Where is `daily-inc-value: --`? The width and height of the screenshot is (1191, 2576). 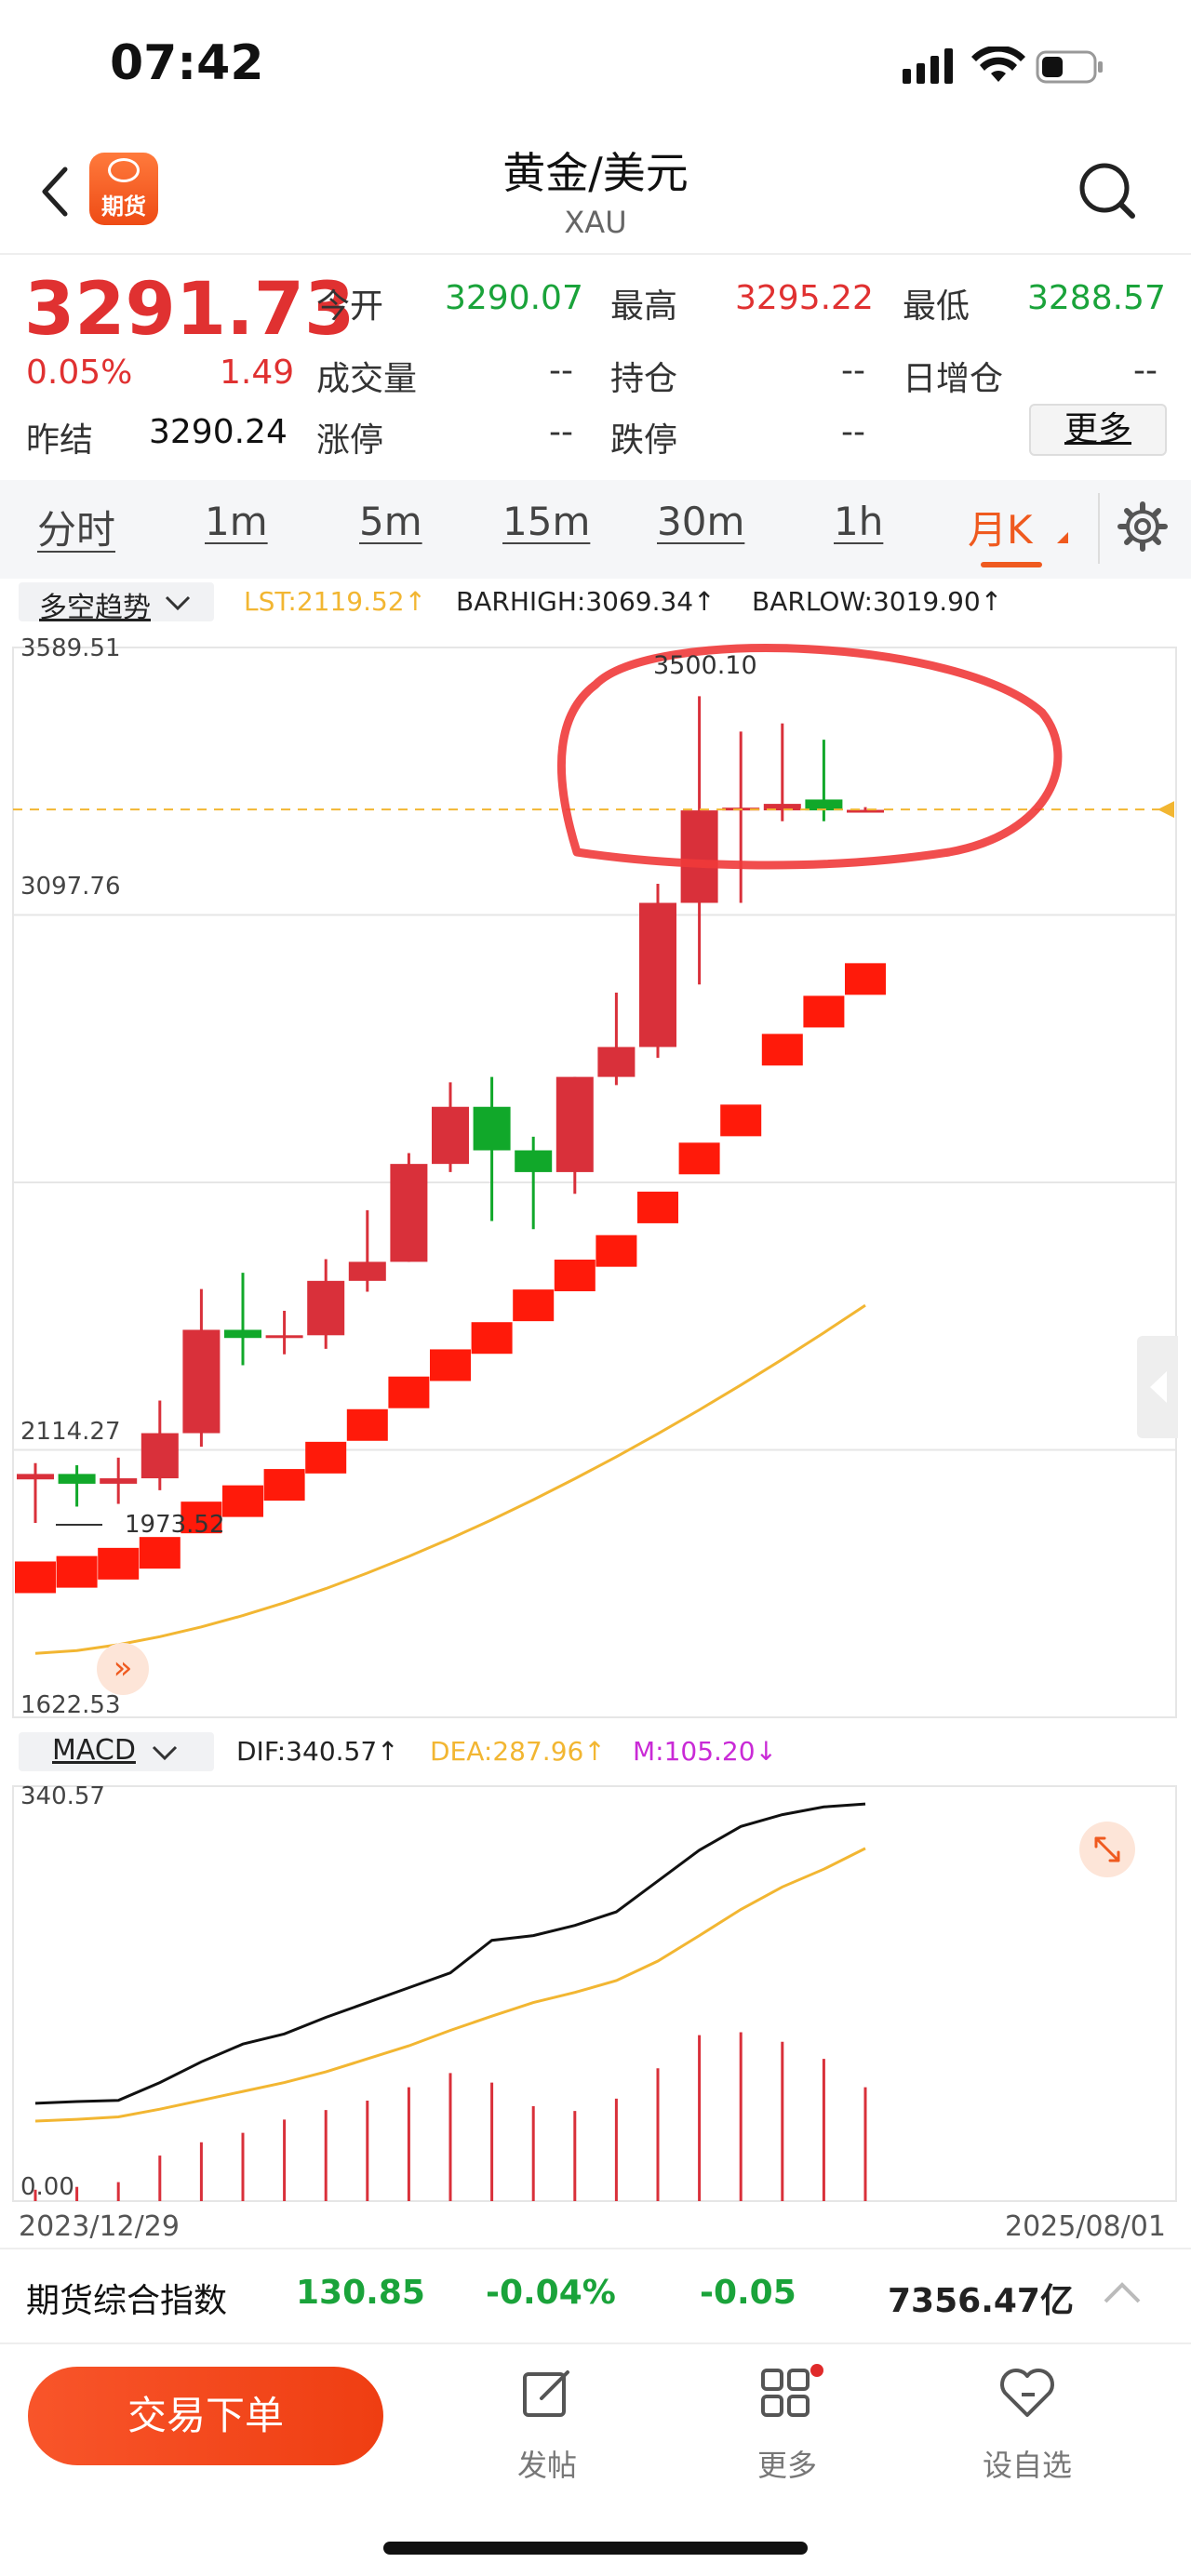
daily-inc-value: -- is located at coordinates (1145, 371).